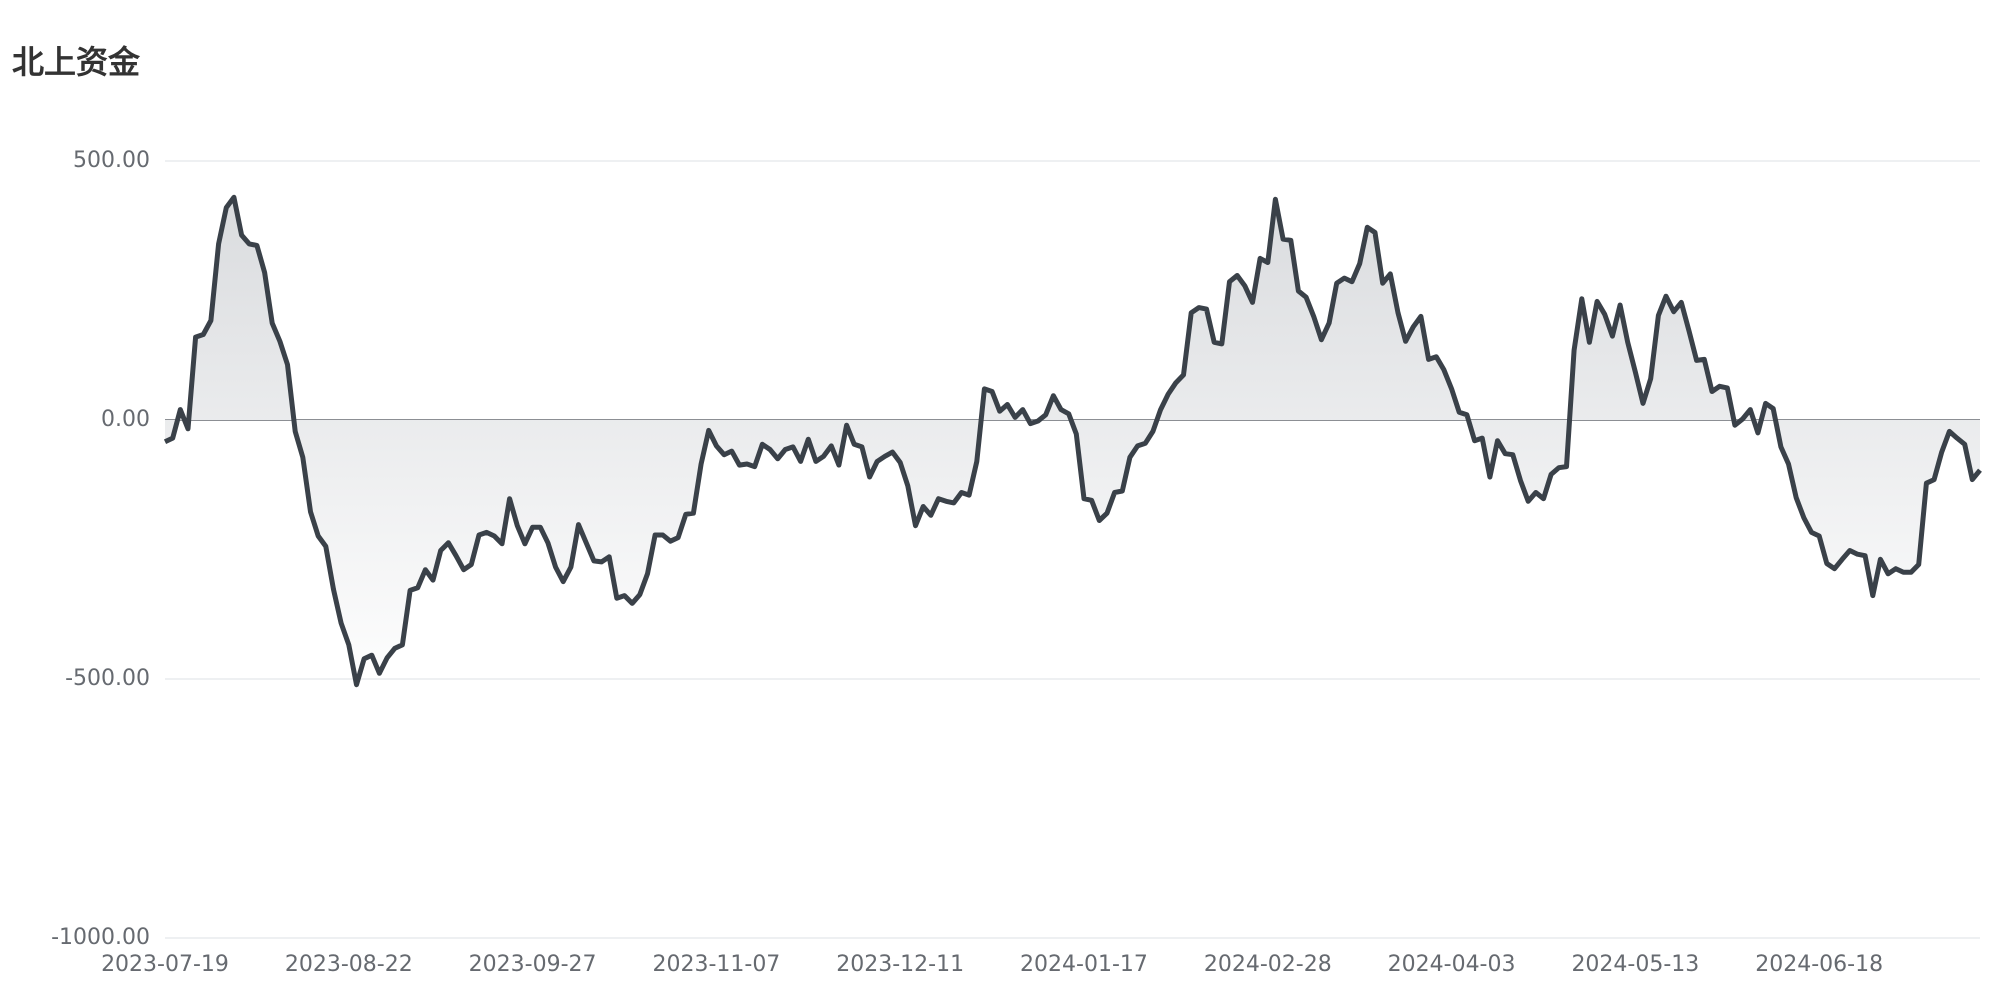  I want to click on y-tick-label: -500.00, so click(107, 678).